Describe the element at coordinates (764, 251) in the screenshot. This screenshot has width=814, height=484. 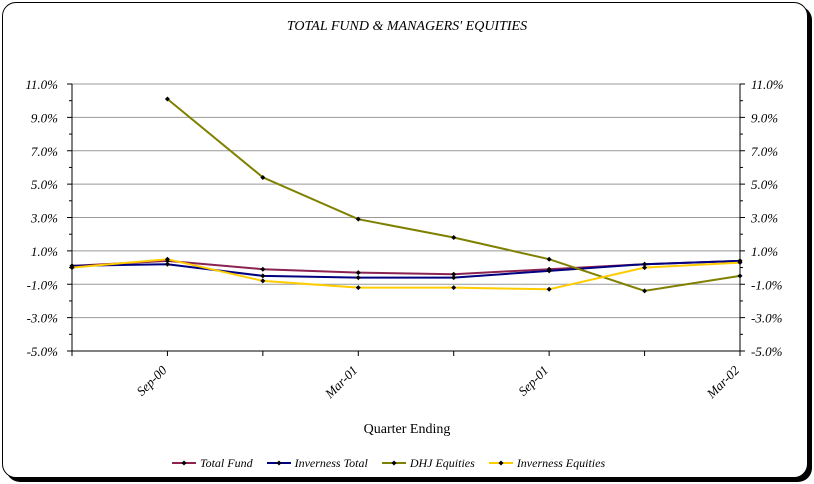
I see `y-tick-label-right: 1.0%` at that location.